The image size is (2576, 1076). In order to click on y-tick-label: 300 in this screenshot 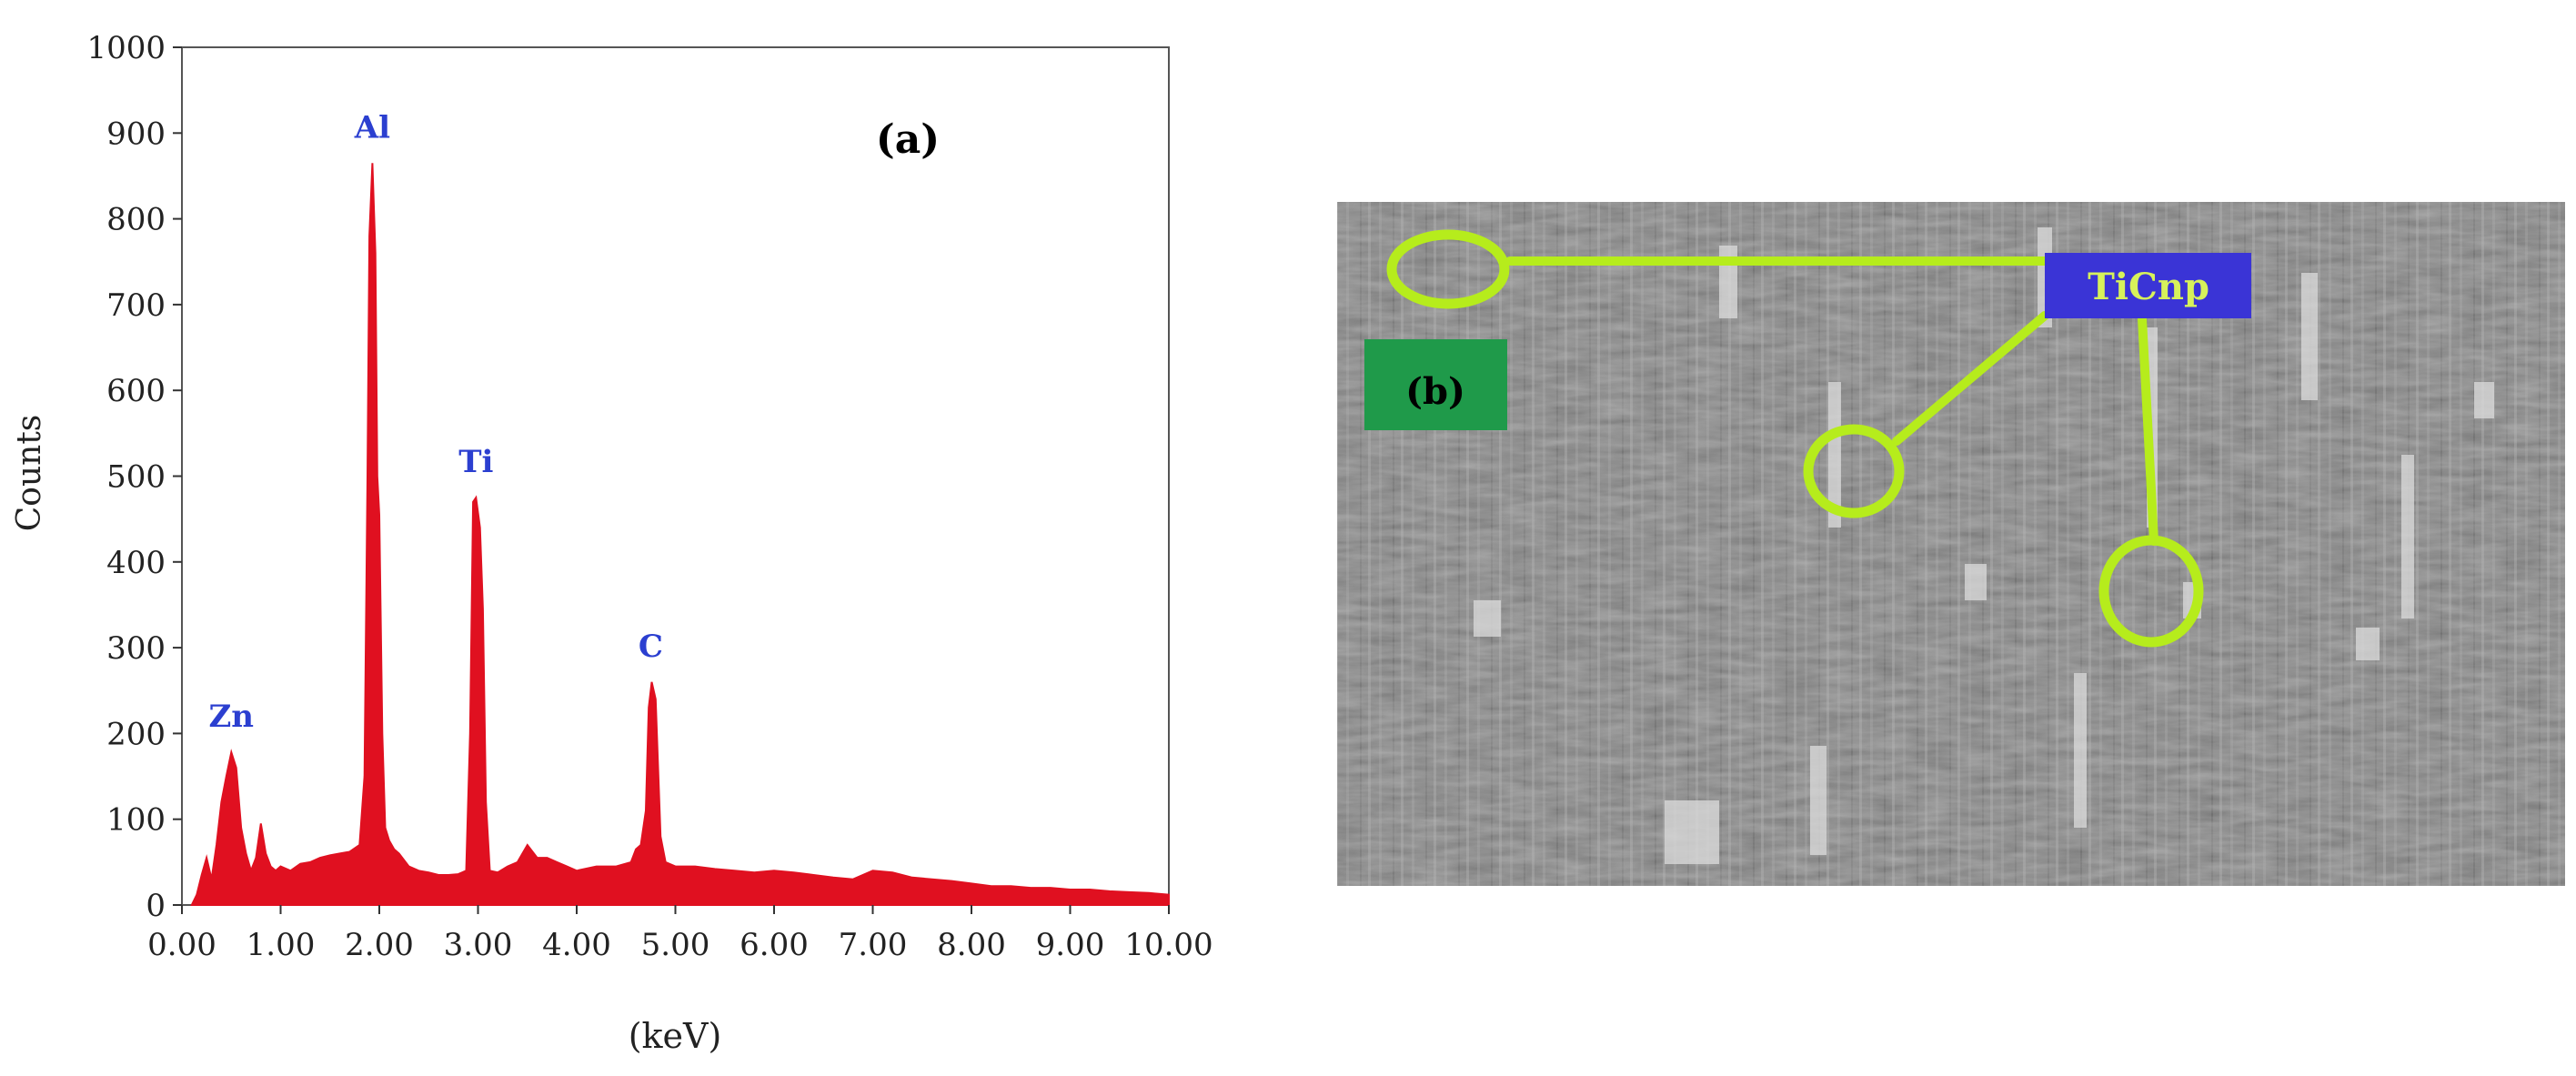, I will do `click(136, 648)`.